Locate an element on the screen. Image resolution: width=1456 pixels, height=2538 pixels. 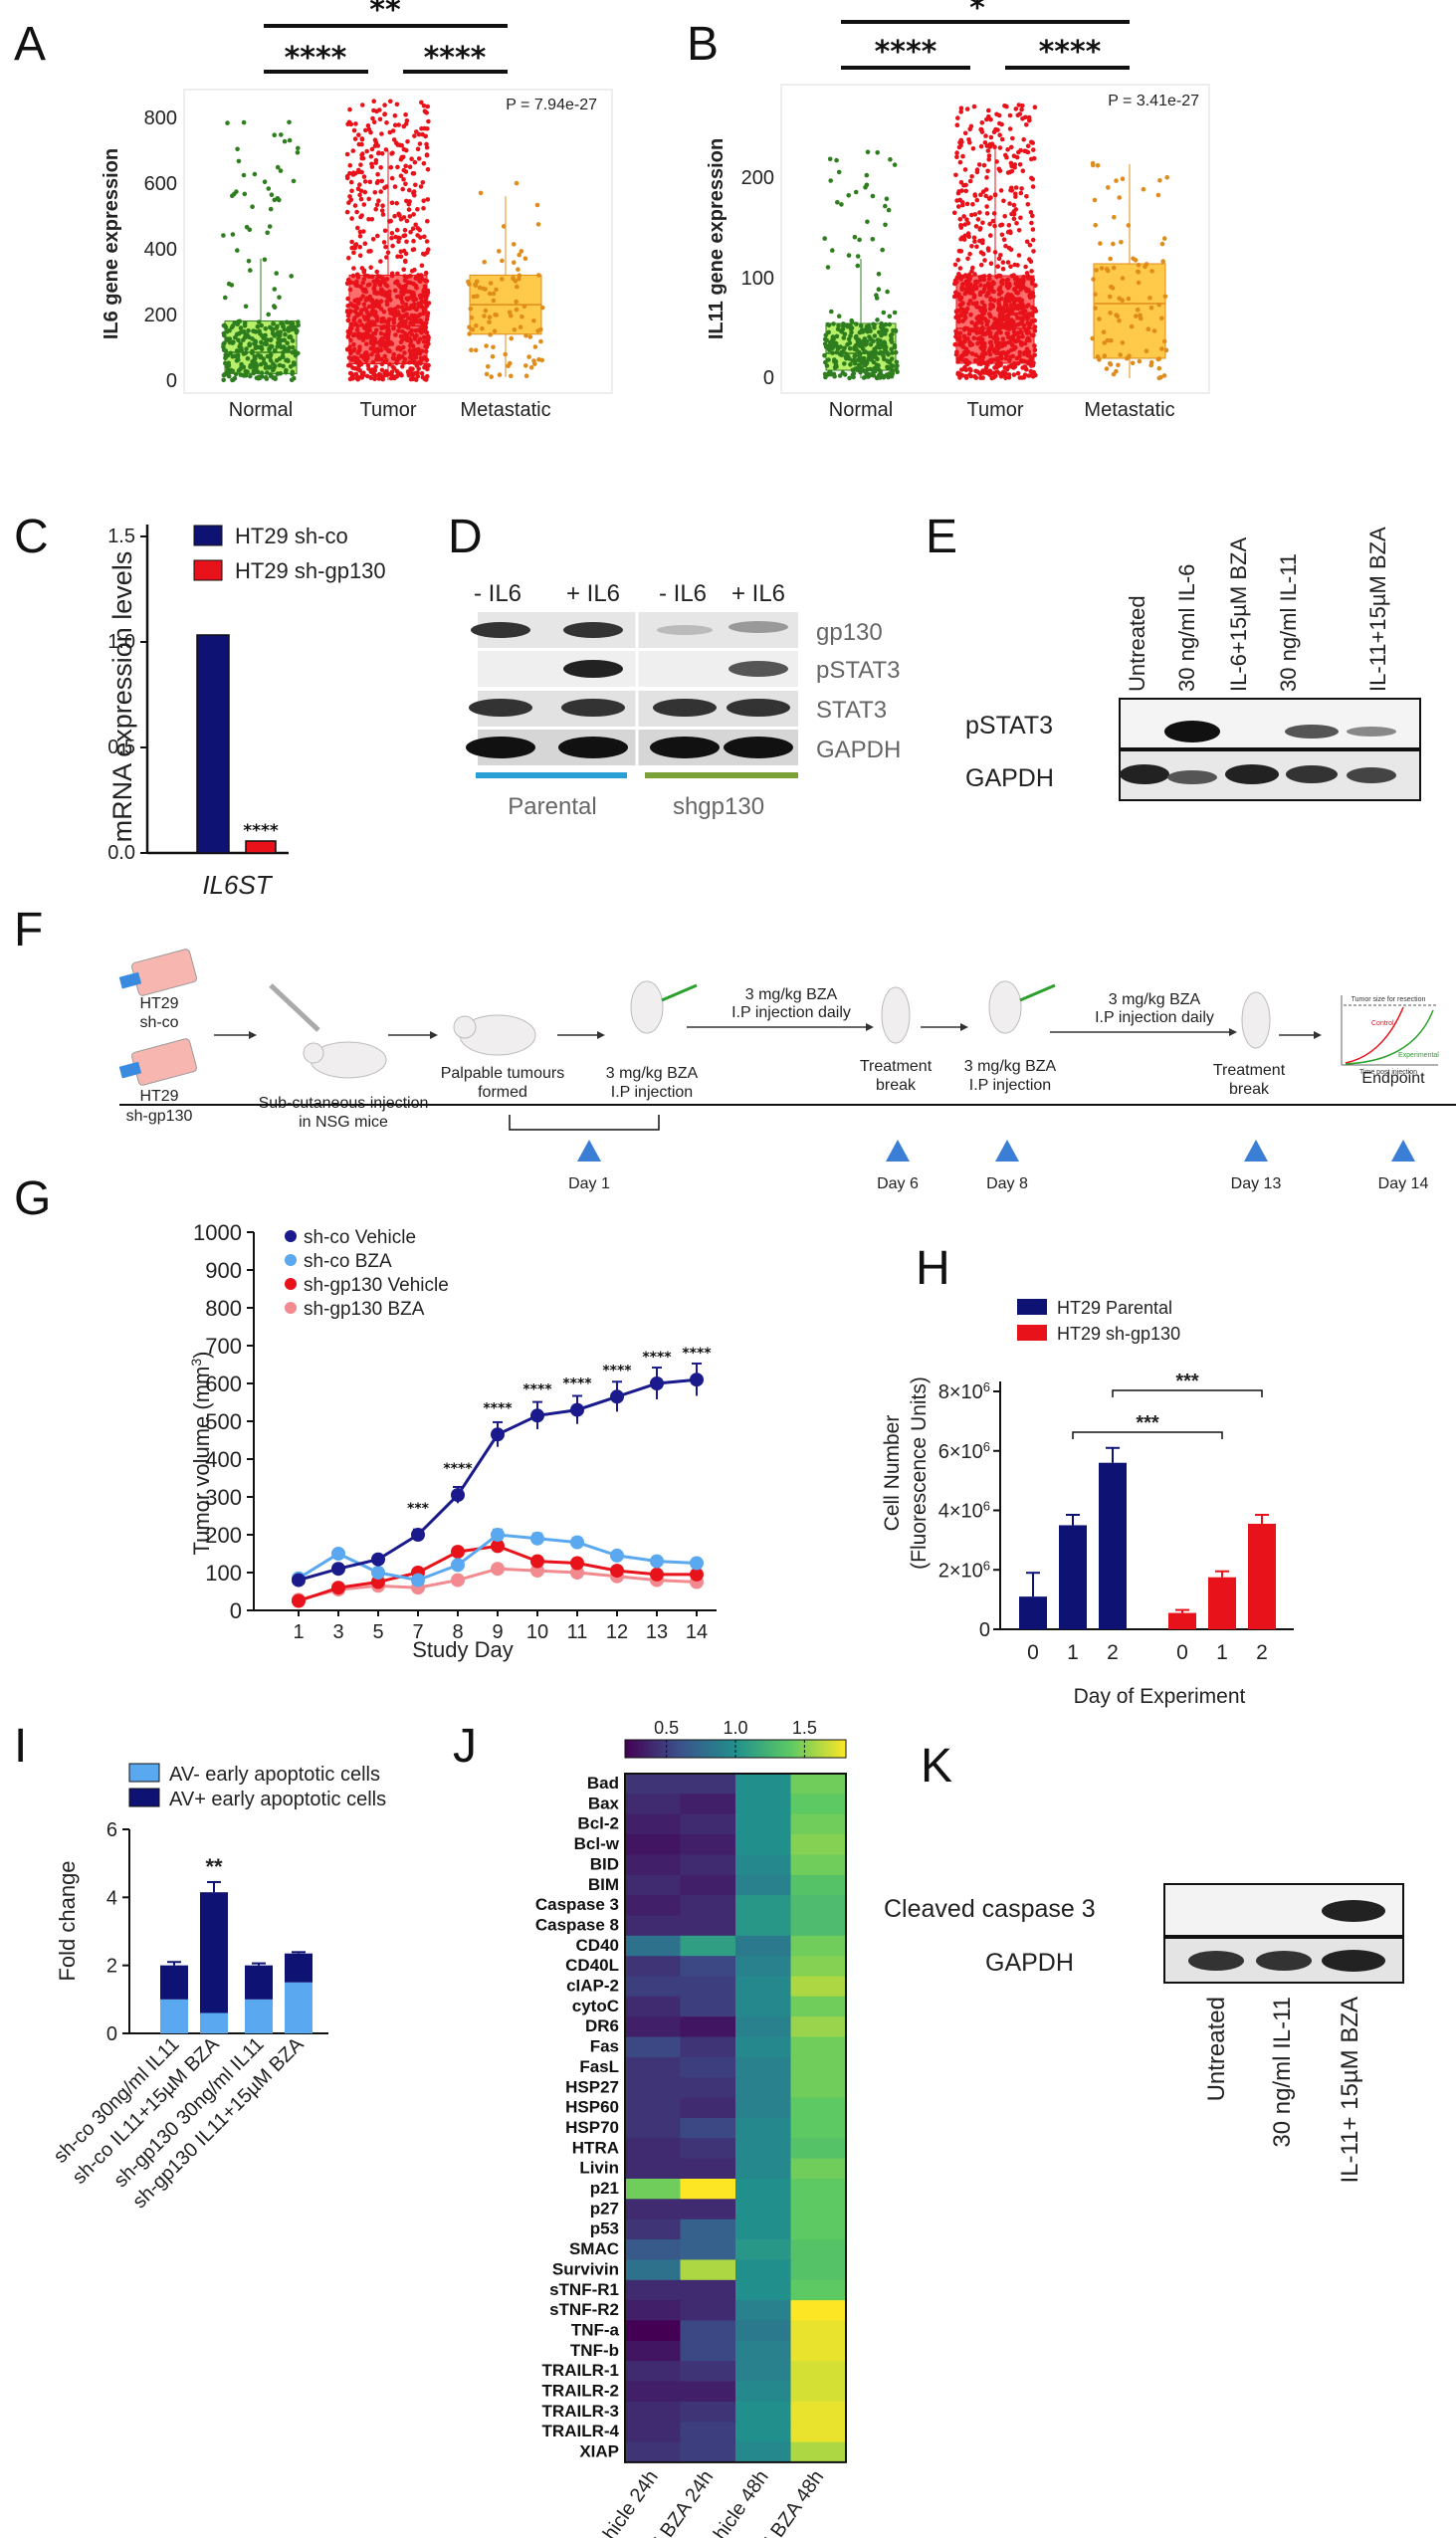
panel-j-colorbar-label: 0.5 is located at coordinates (666, 1728).